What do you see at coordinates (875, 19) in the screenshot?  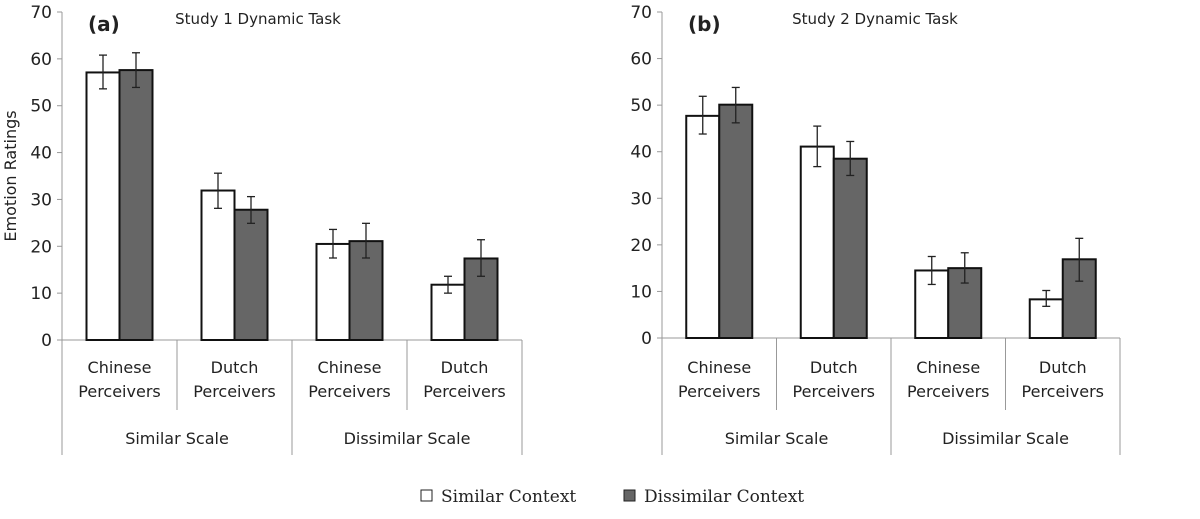 I see `chart-title: Study 2 Dynamic Task` at bounding box center [875, 19].